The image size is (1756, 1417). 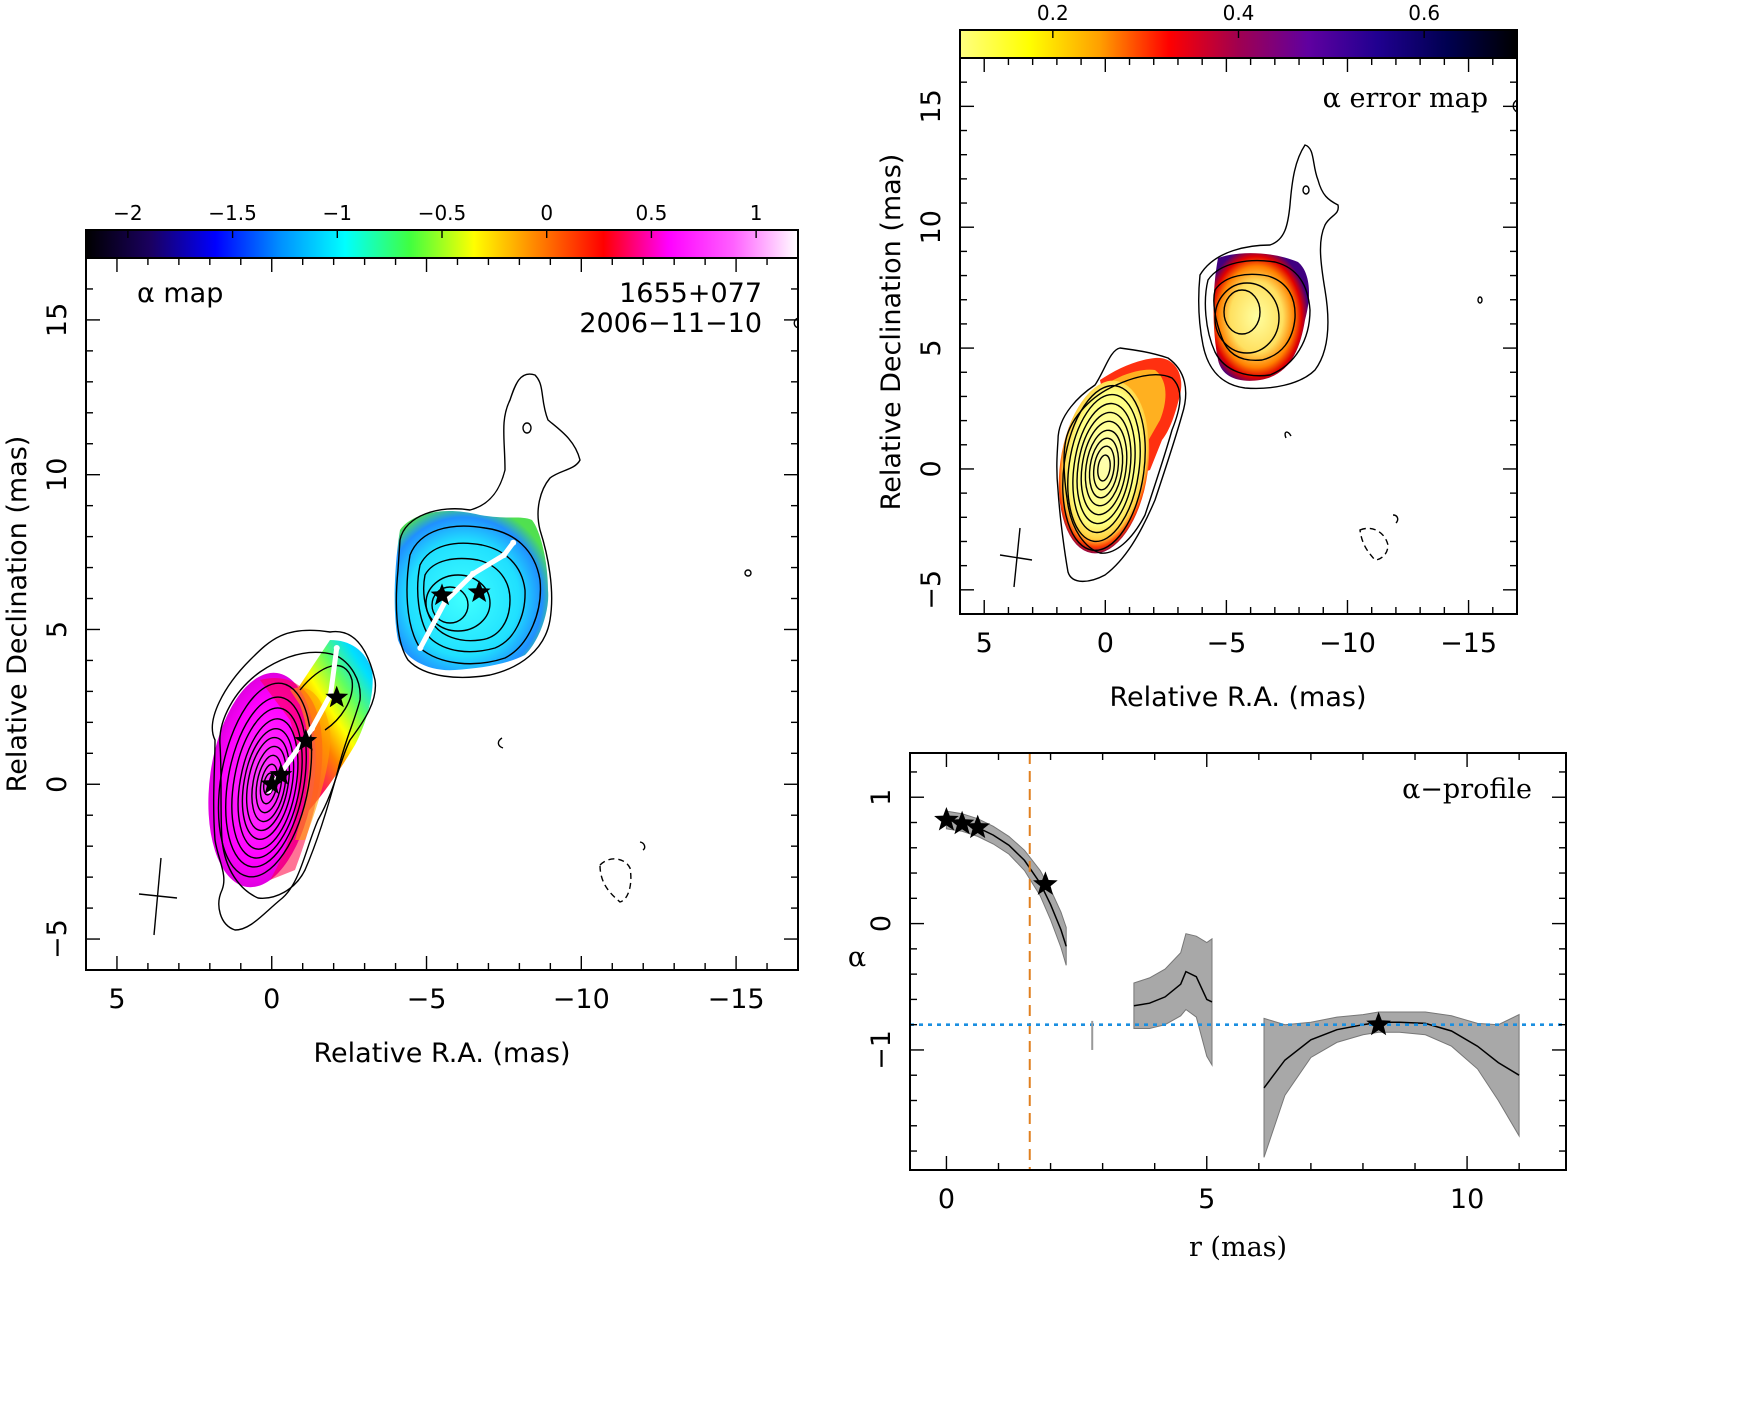 I want to click on error-map-frame, so click(x=1238, y=336).